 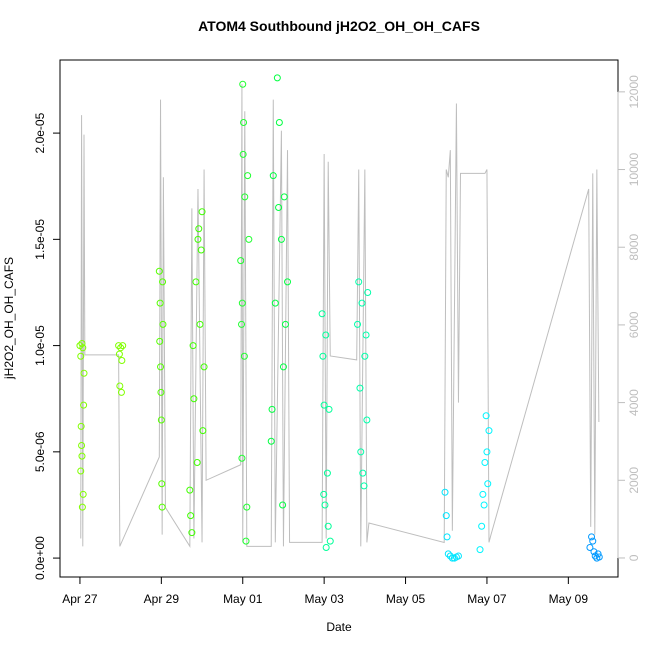 I want to click on y-tick-label: 0.0e+00, so click(x=40, y=558).